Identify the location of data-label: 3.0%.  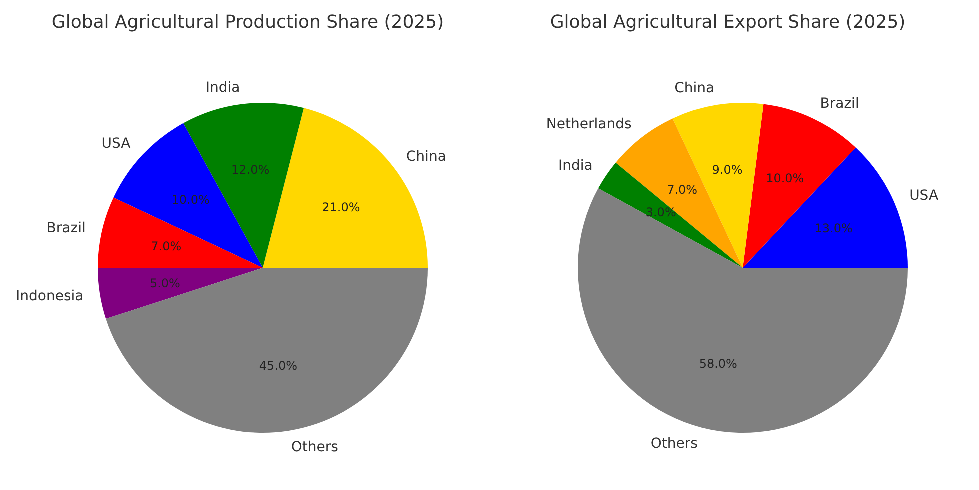
(661, 212).